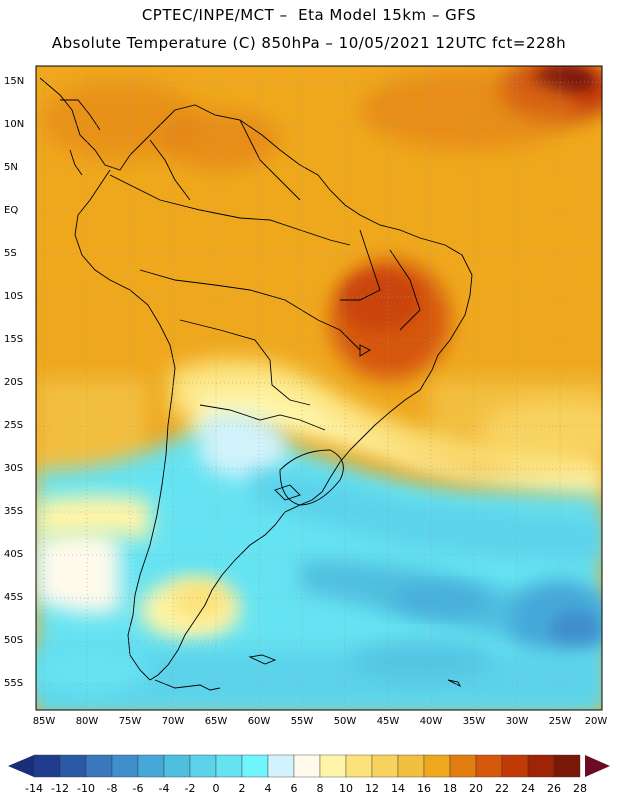  What do you see at coordinates (345, 721) in the screenshot?
I see `lon-label: 50W` at bounding box center [345, 721].